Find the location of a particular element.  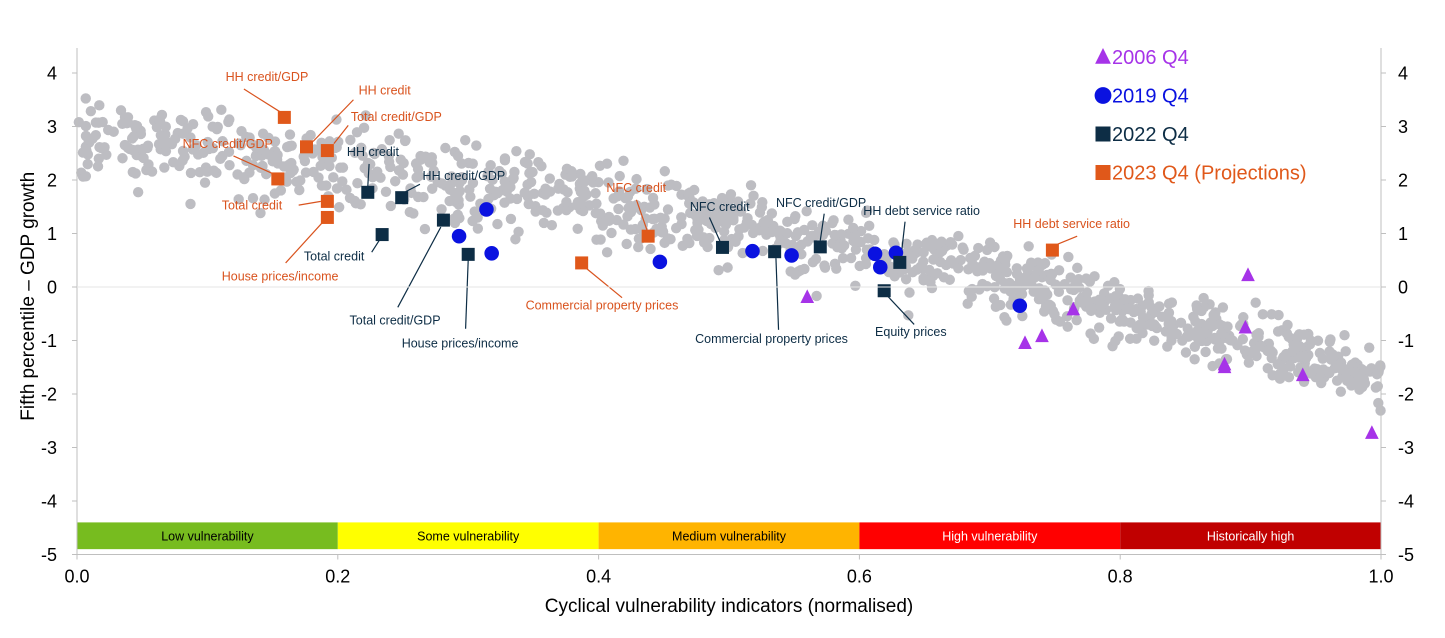

y-tick-label: -5 is located at coordinates (49, 555).